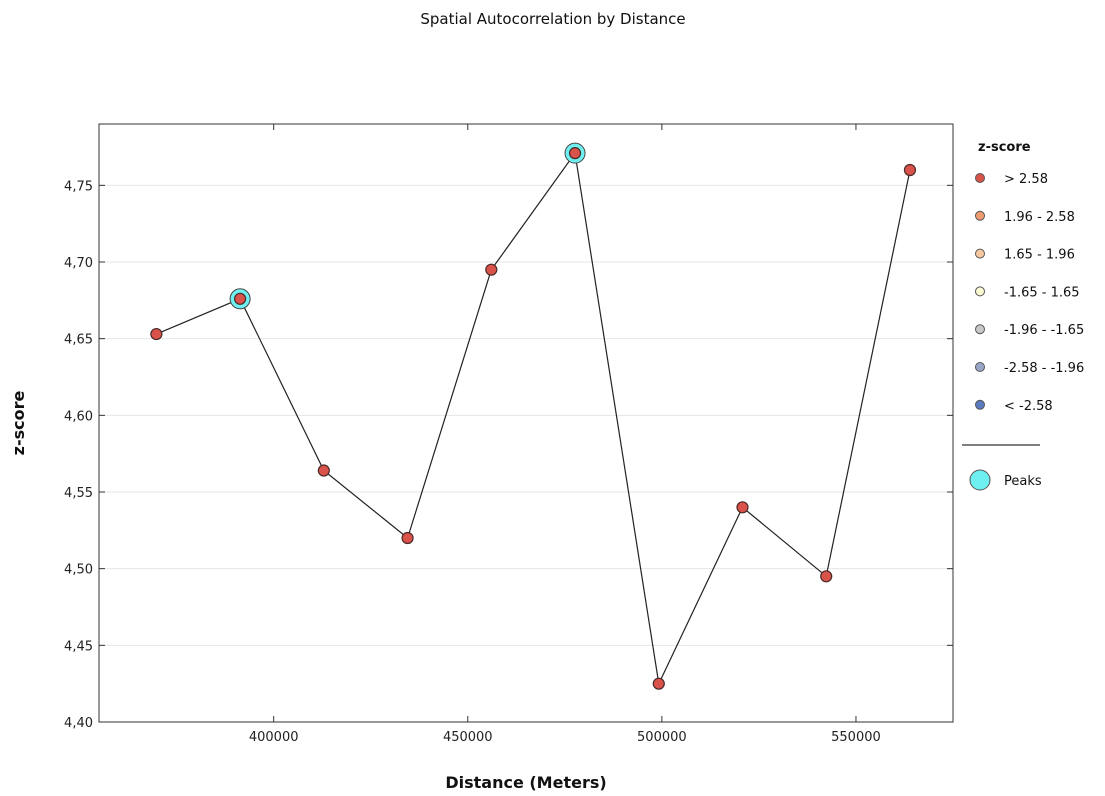  I want to click on y-tick-label: 4,70, so click(78, 263).